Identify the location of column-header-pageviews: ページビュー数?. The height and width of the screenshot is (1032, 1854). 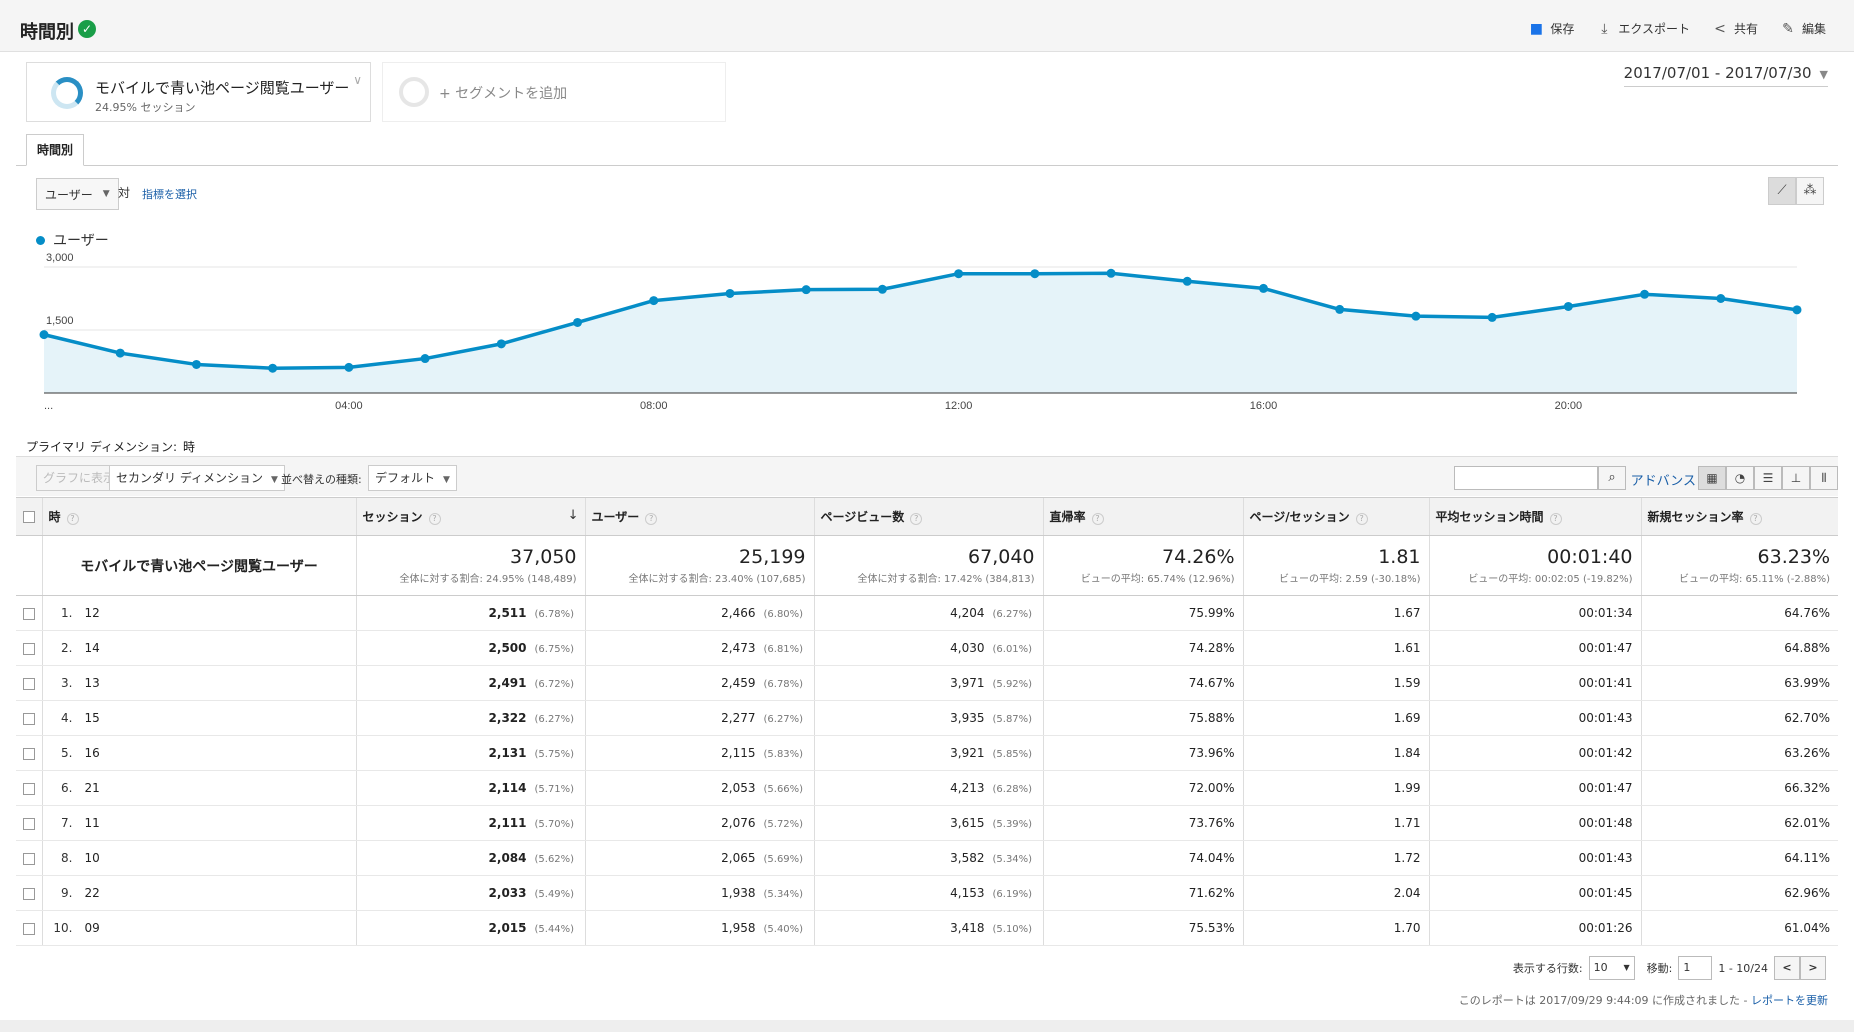
(928, 516).